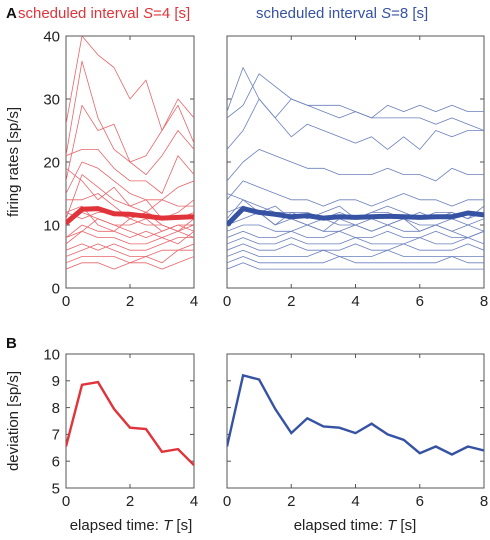 Image resolution: width=490 pixels, height=540 pixels. What do you see at coordinates (171, 13) in the screenshot?
I see `header-left-suffix: =4 [s]` at bounding box center [171, 13].